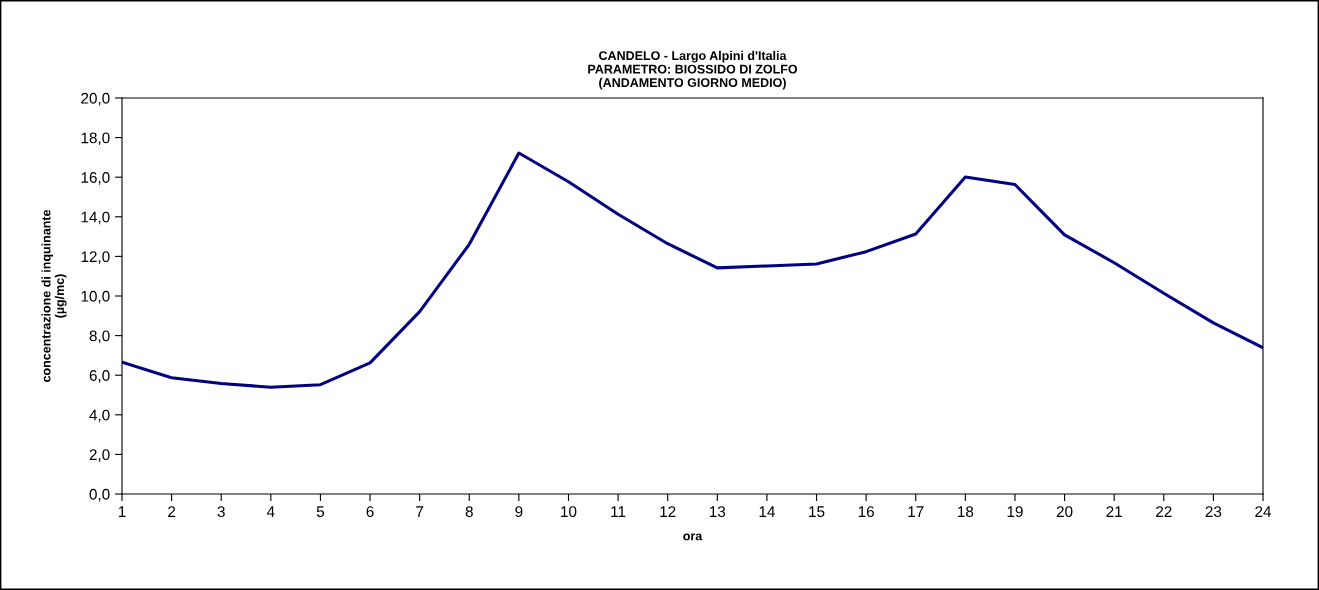 Image resolution: width=1319 pixels, height=590 pixels. What do you see at coordinates (172, 511) in the screenshot?
I see `x-tick-label: 2` at bounding box center [172, 511].